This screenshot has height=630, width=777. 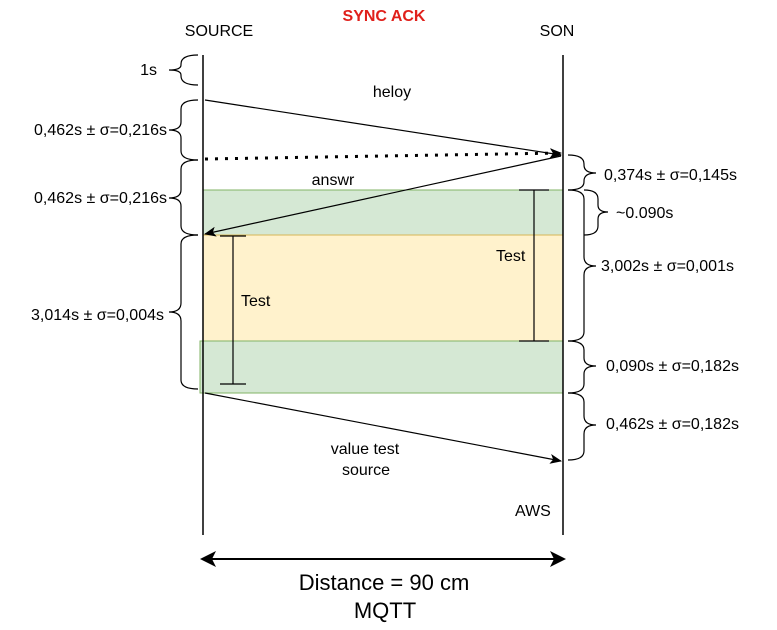 What do you see at coordinates (381, 367) in the screenshot?
I see `green-band-bottom` at bounding box center [381, 367].